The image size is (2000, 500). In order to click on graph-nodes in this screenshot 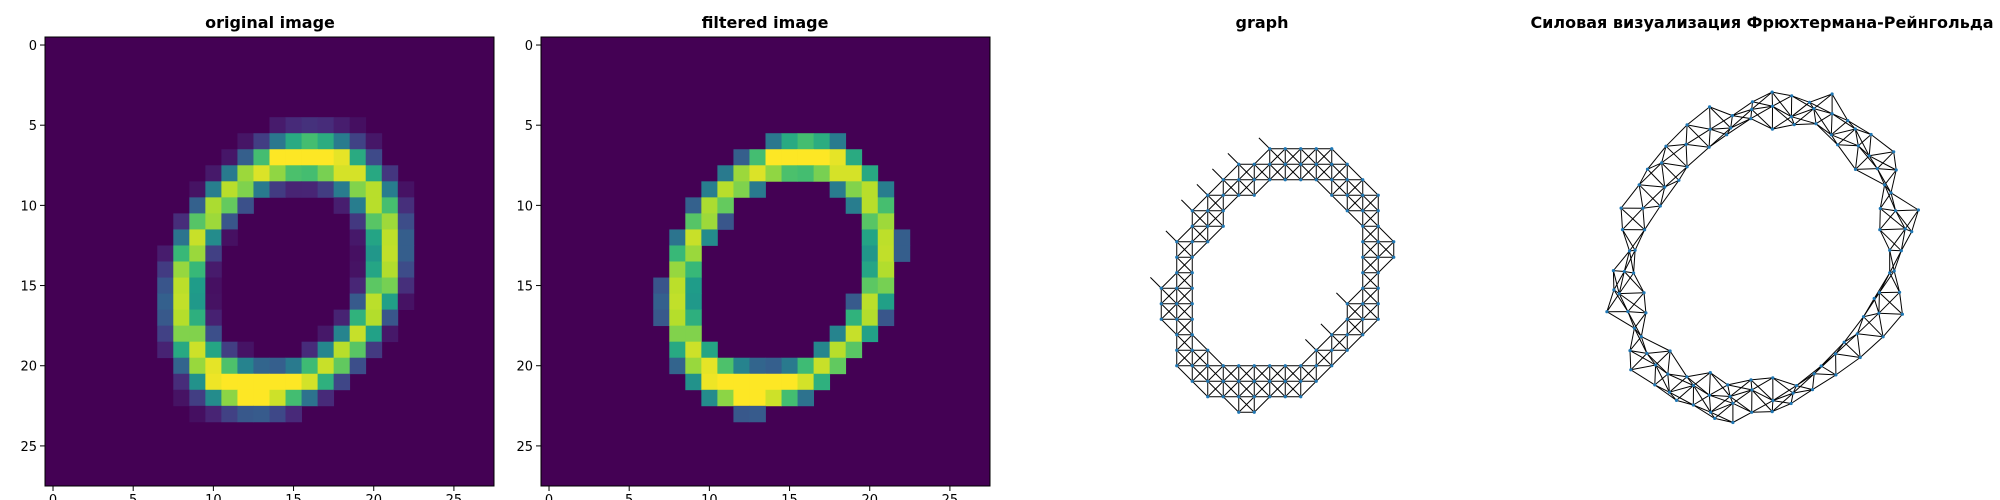, I will do `click(1277, 280)`.